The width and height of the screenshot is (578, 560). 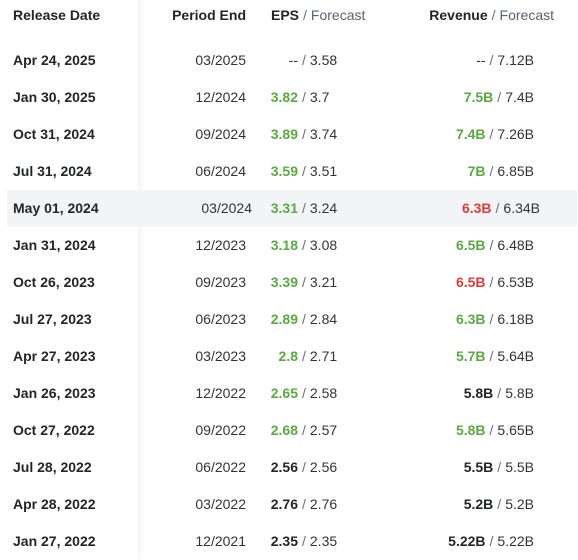 What do you see at coordinates (220, 171) in the screenshot?
I see `period-end: 06/2024` at bounding box center [220, 171].